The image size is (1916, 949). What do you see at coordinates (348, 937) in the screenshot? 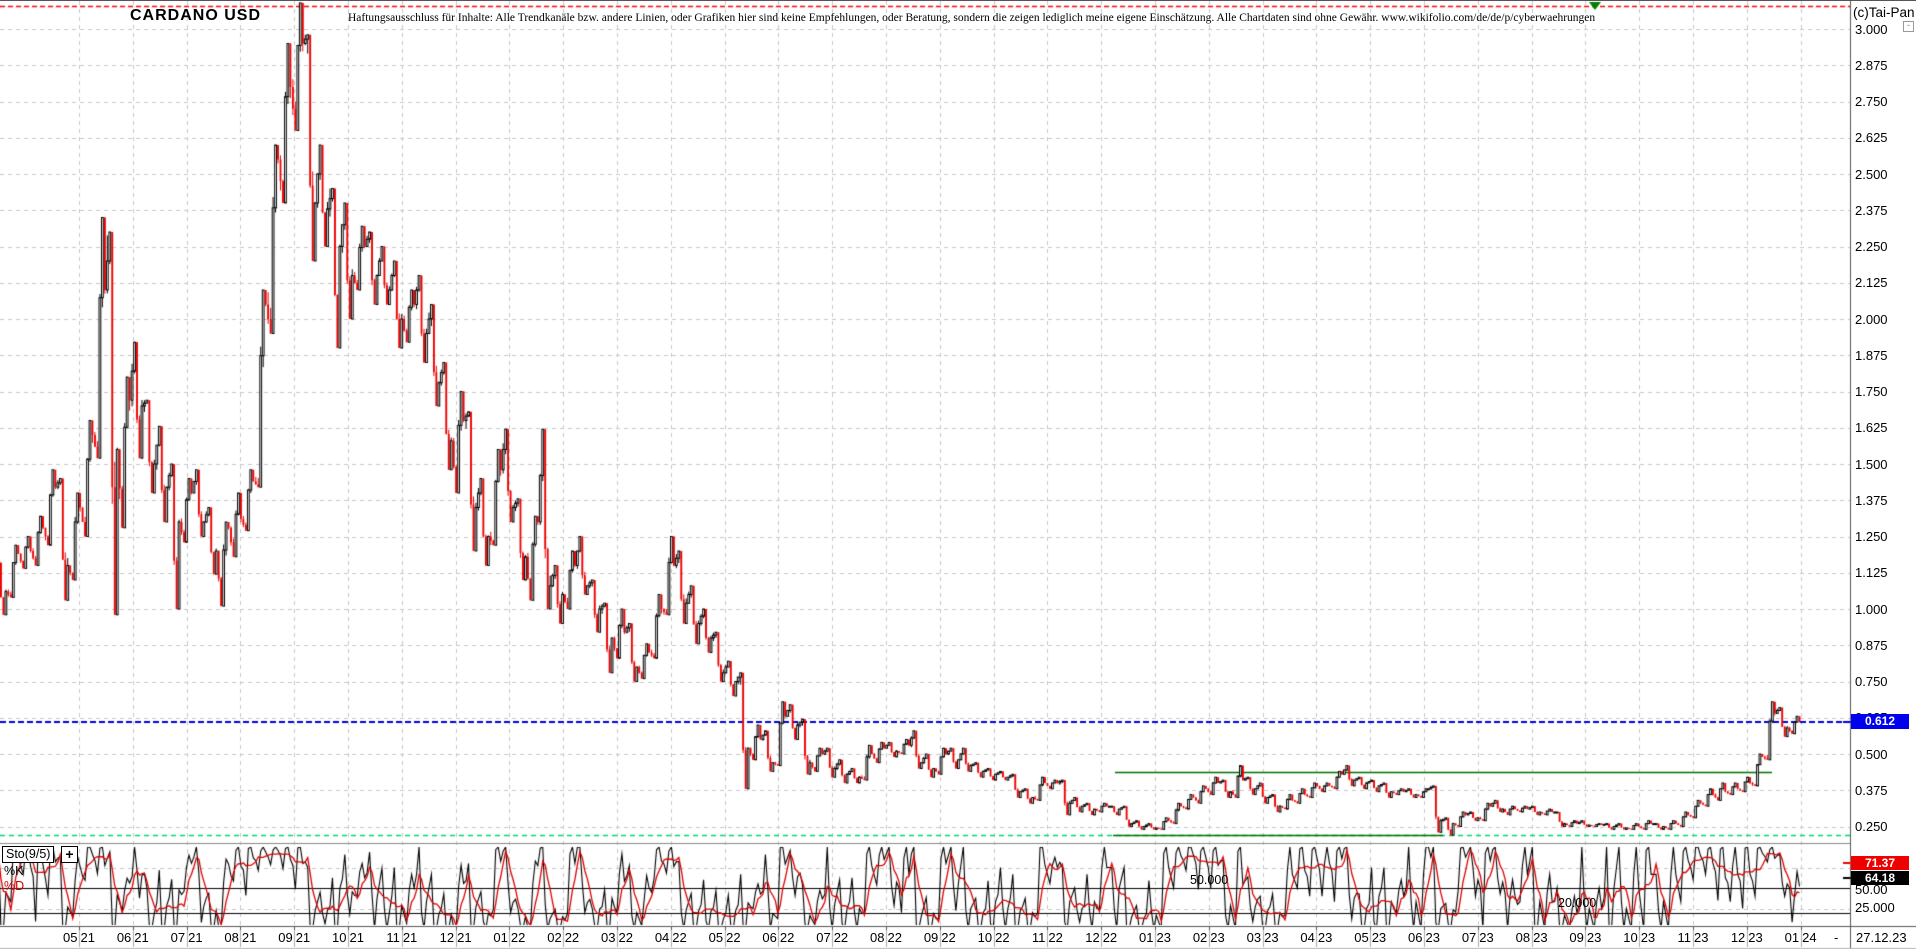
I see `x-axis-label: 10 21` at bounding box center [348, 937].